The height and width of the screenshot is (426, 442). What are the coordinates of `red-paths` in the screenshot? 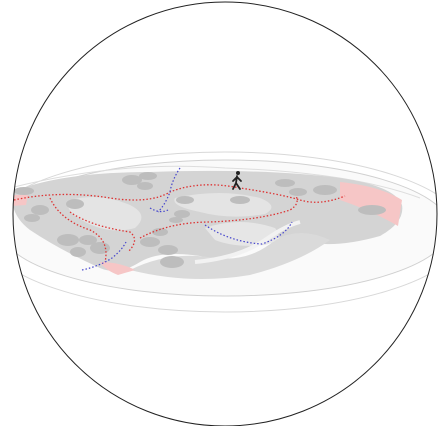 It's located at (179, 223).